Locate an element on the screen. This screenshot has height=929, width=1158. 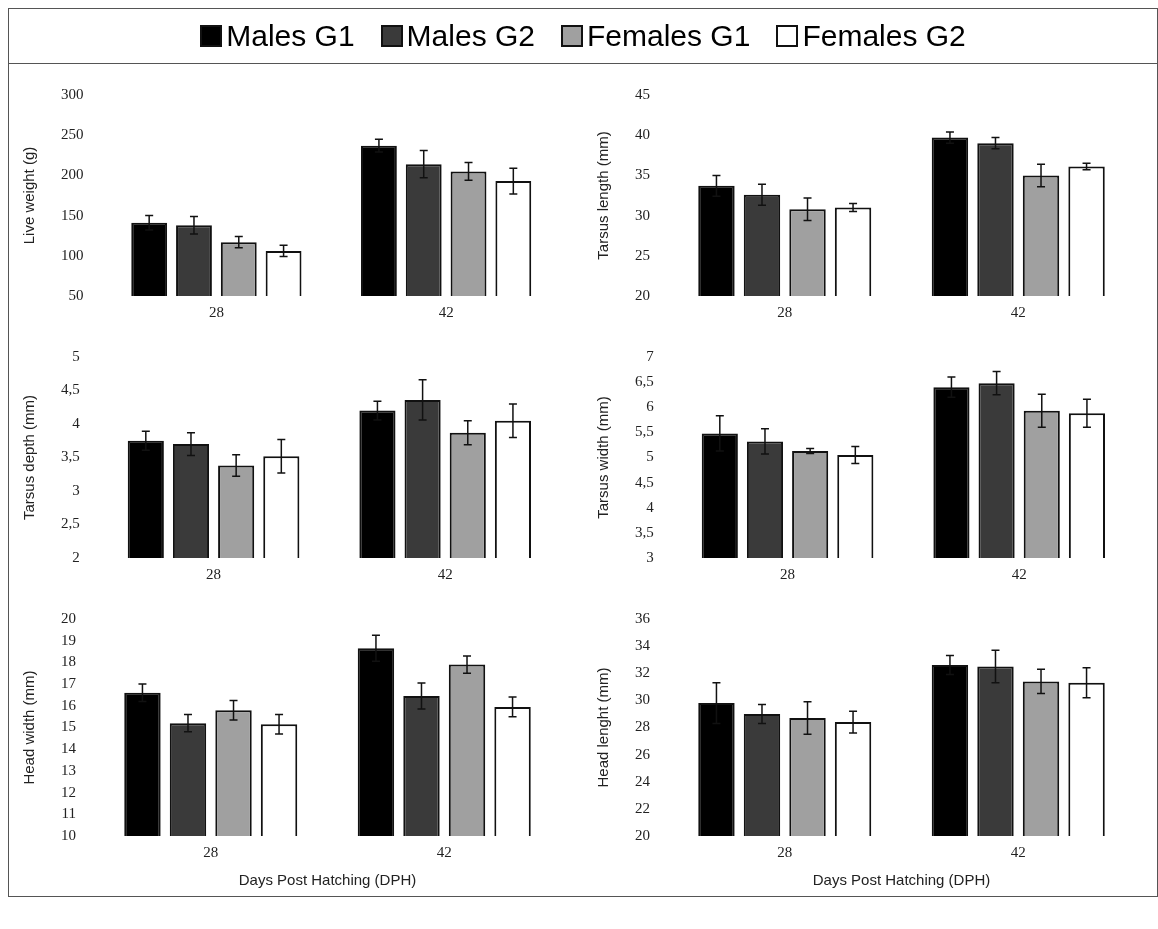
y-tick-label: 5,5 is located at coordinates (644, 431).